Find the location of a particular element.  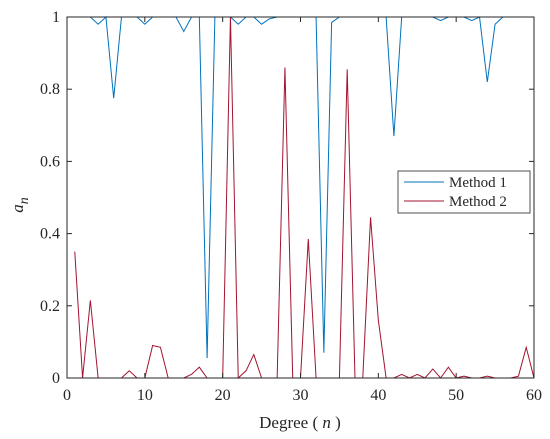

x-tick-label-3: 30 is located at coordinates (301, 395).